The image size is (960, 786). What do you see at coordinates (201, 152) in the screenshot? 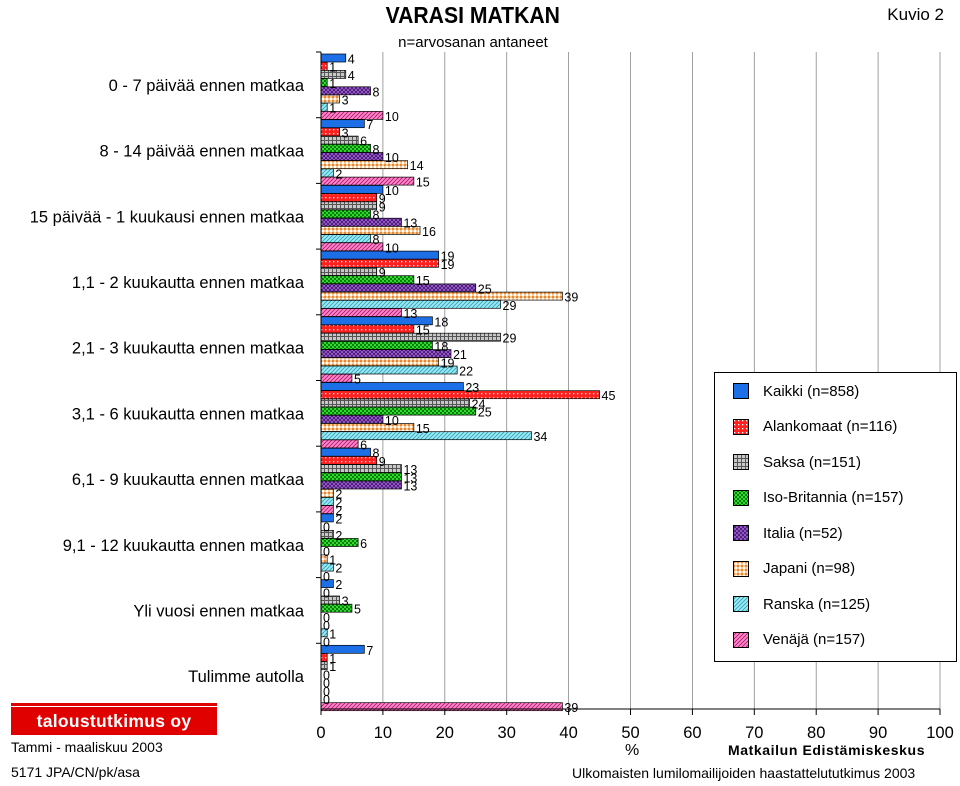
I see `category-label: 8 - 14 päivää ennen matkaa` at bounding box center [201, 152].